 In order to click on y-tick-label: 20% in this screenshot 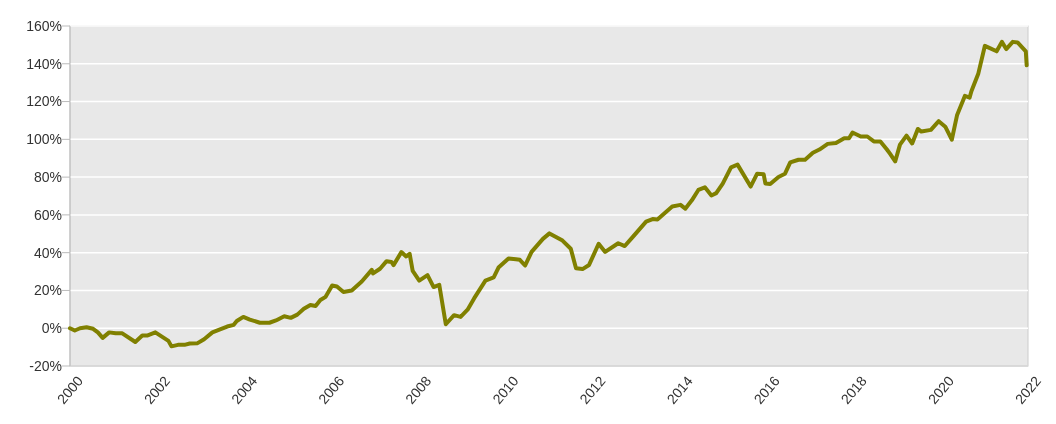, I will do `click(47, 290)`.